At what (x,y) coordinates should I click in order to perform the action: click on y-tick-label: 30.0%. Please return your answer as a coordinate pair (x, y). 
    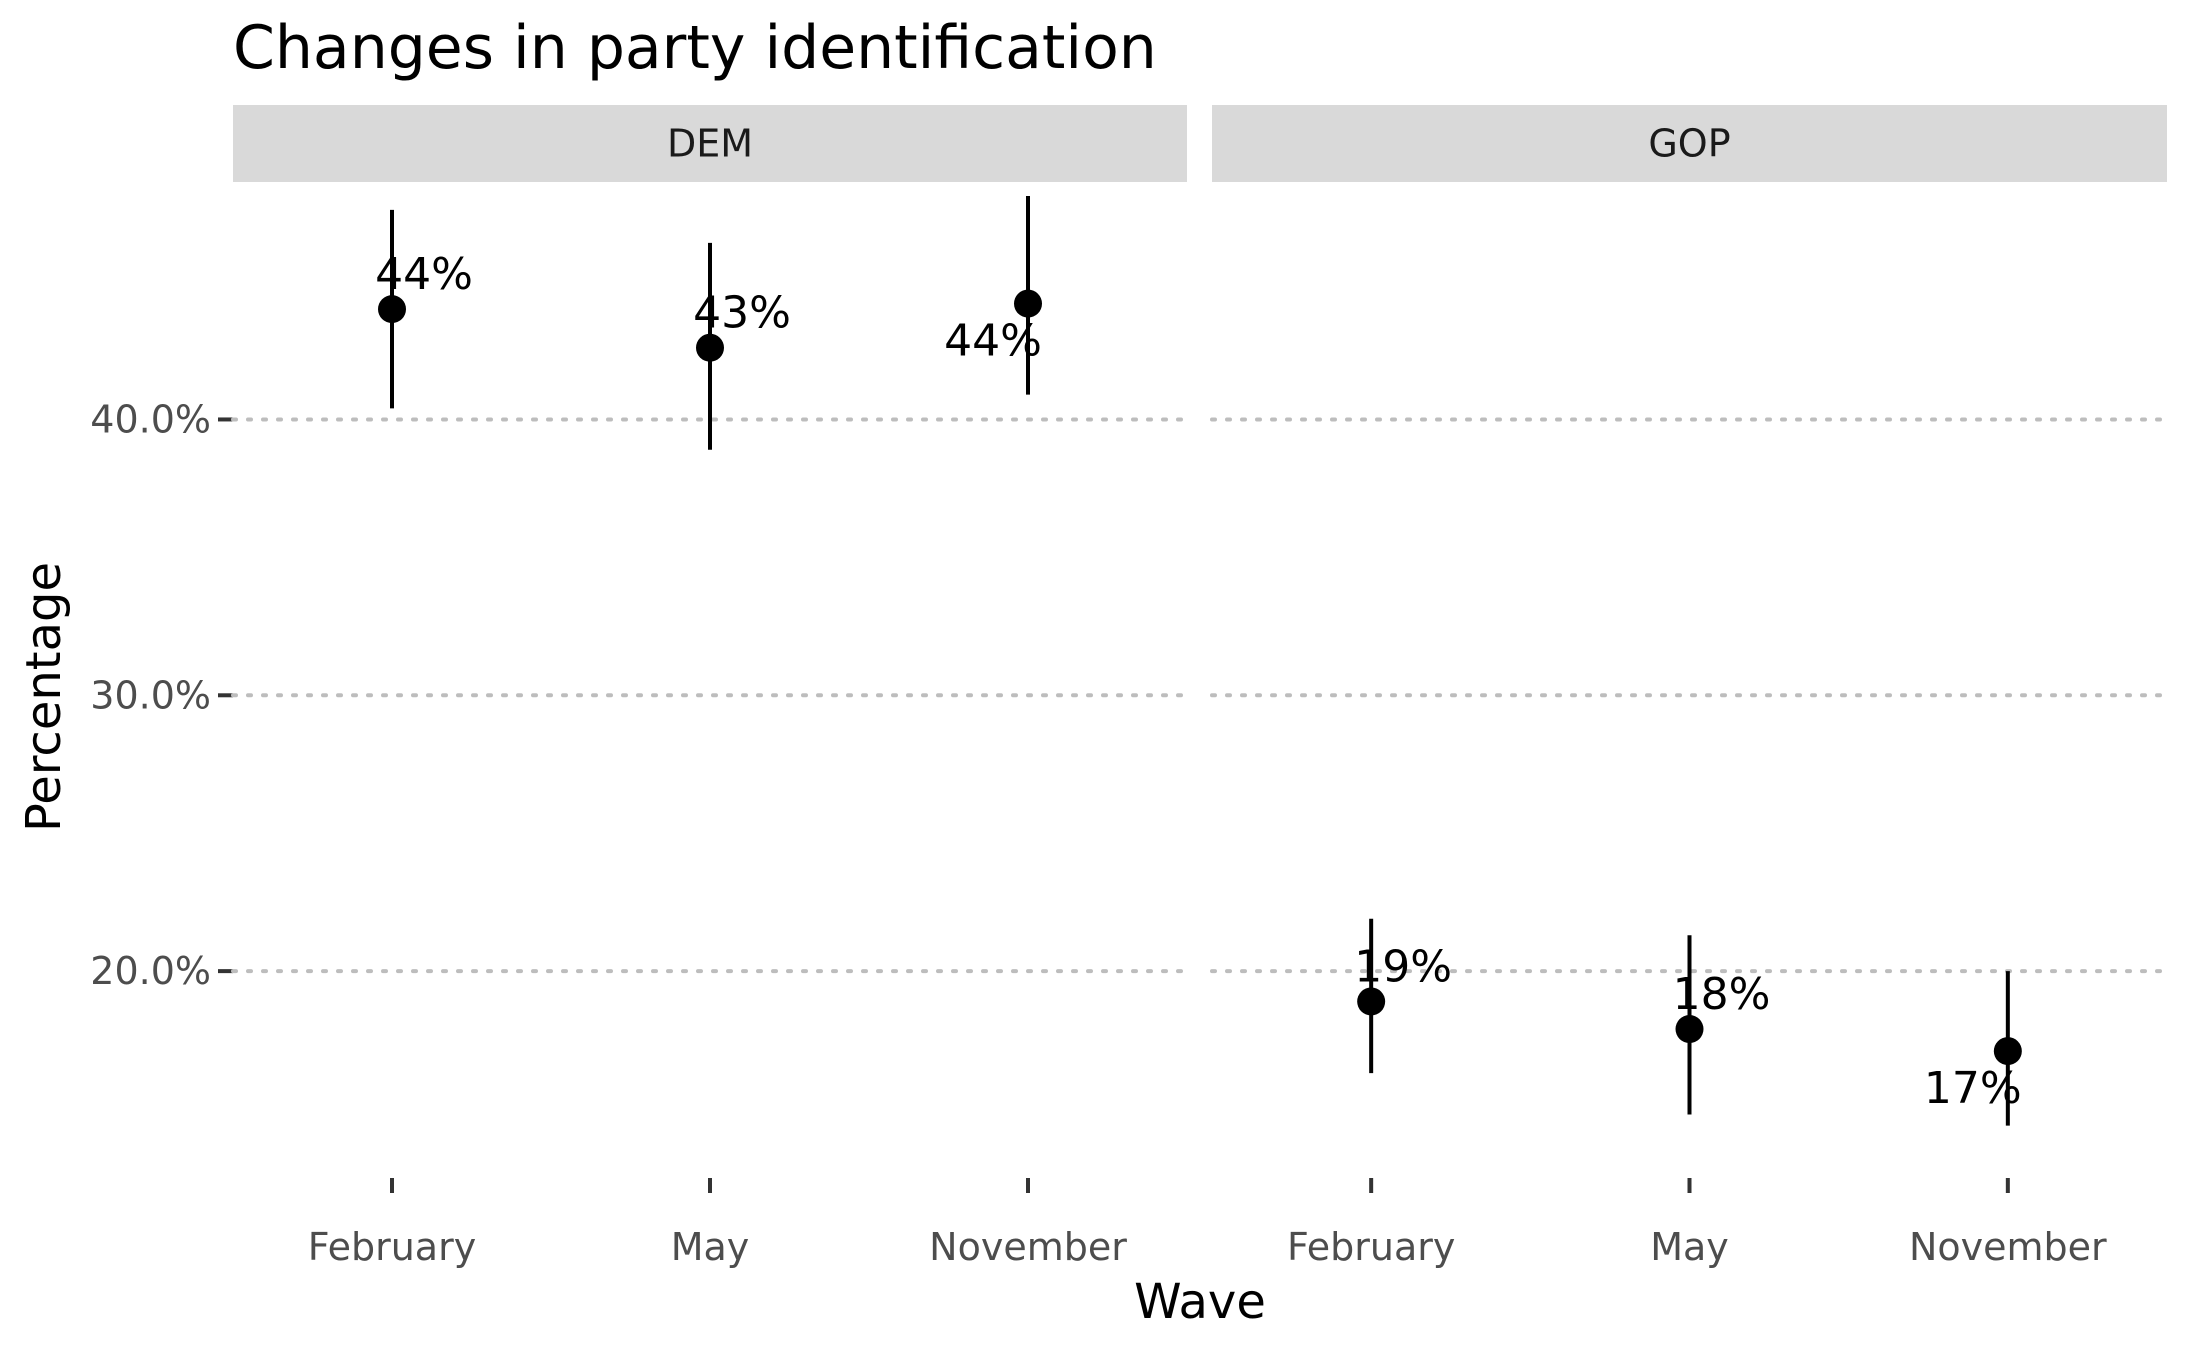
    Looking at the image, I should click on (150, 695).